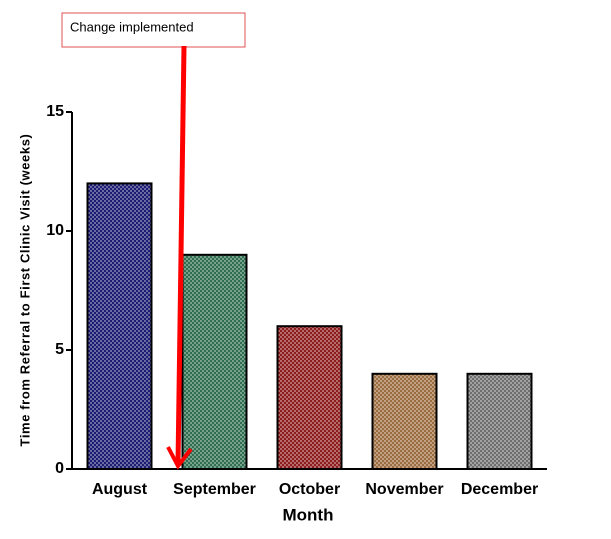  I want to click on annotation-box, so click(153, 30).